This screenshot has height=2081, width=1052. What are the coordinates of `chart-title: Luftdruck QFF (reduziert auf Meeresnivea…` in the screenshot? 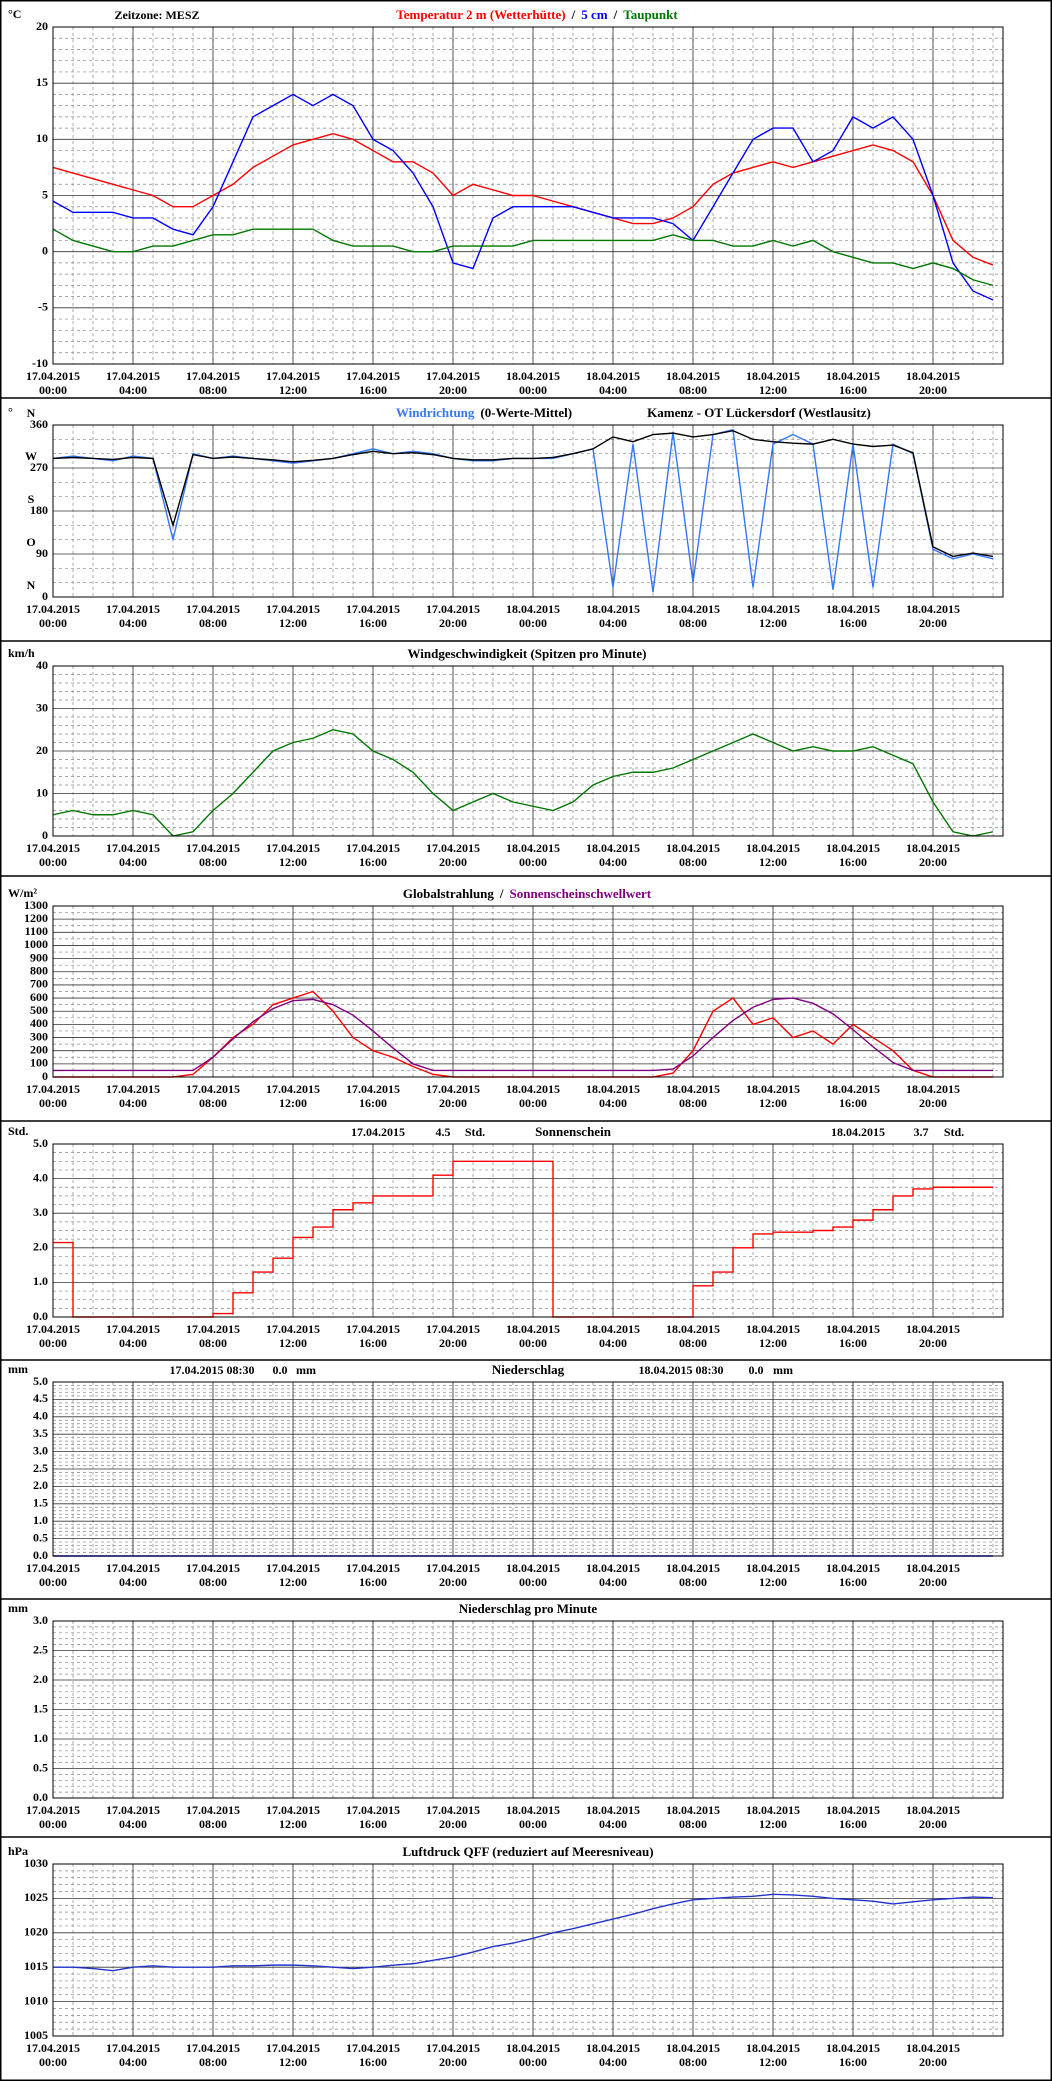 It's located at (527, 1851).